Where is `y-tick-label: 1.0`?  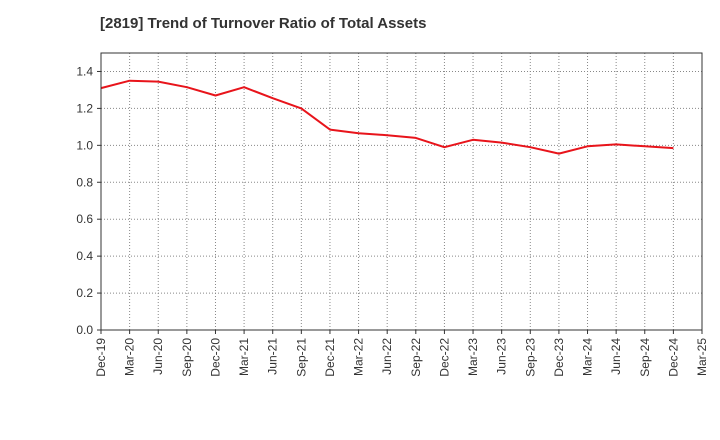
y-tick-label: 1.0 is located at coordinates (84, 145).